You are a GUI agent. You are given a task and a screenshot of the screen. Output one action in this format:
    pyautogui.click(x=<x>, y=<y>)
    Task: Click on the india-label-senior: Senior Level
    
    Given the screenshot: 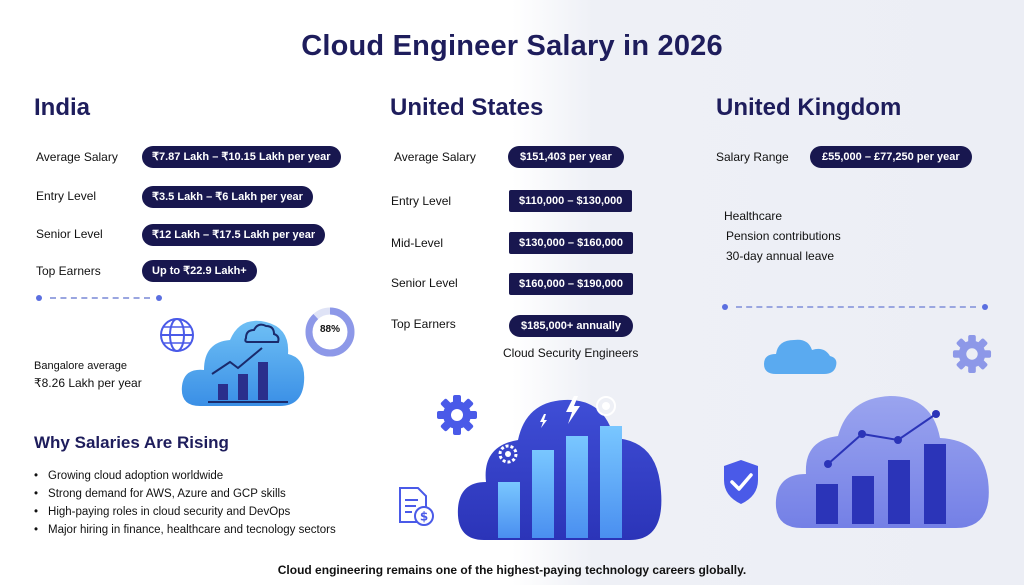 What is the action you would take?
    pyautogui.click(x=69, y=234)
    